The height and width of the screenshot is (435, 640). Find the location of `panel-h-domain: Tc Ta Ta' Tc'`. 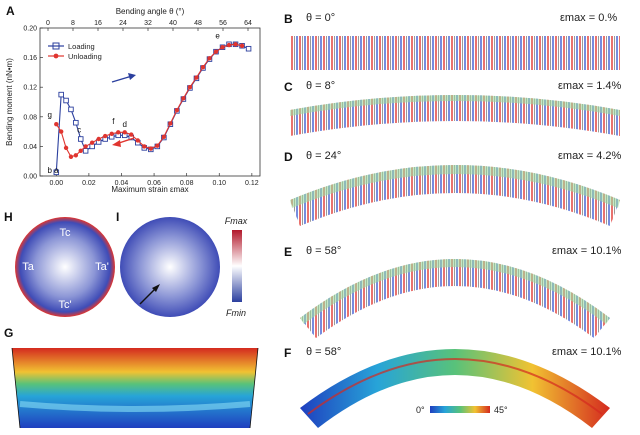

panel-h-domain: Tc Ta Ta' Tc' is located at coordinates (65, 267).